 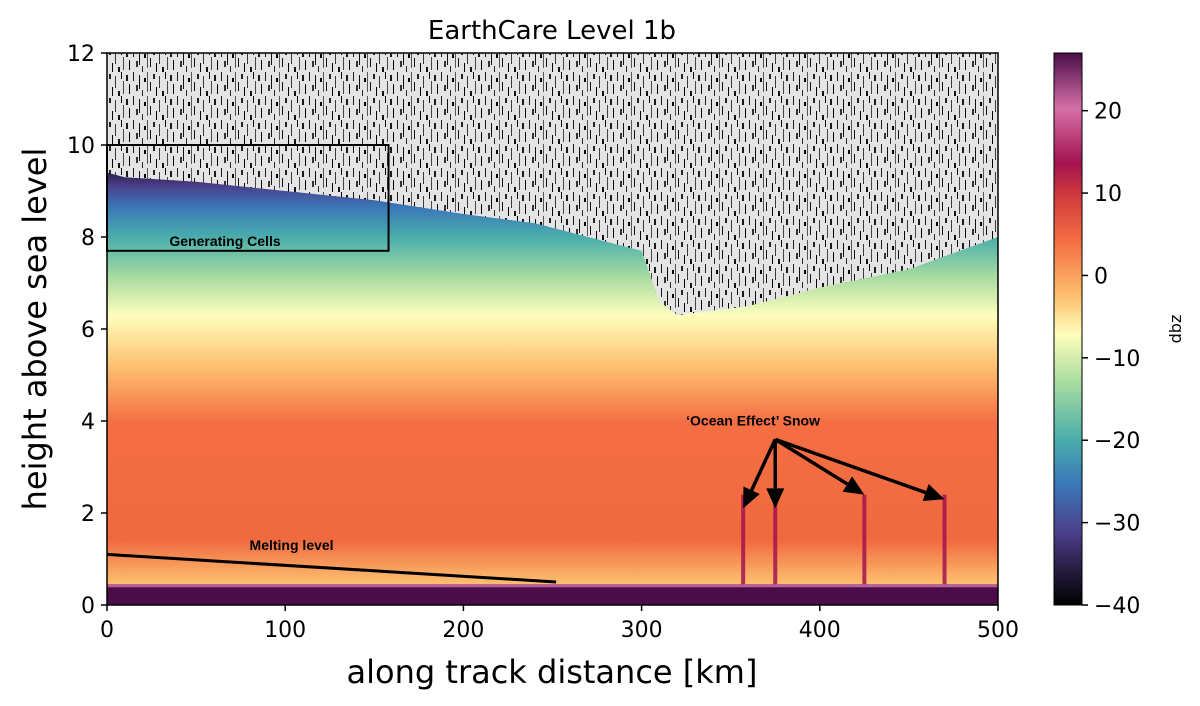 What do you see at coordinates (552, 586) in the screenshot?
I see `surface-band-edge` at bounding box center [552, 586].